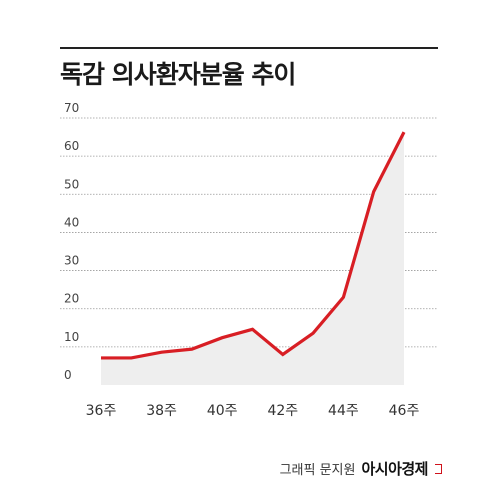 The height and width of the screenshot is (500, 500). Describe the element at coordinates (71, 337) in the screenshot. I see `y-tick-label: 10` at that location.